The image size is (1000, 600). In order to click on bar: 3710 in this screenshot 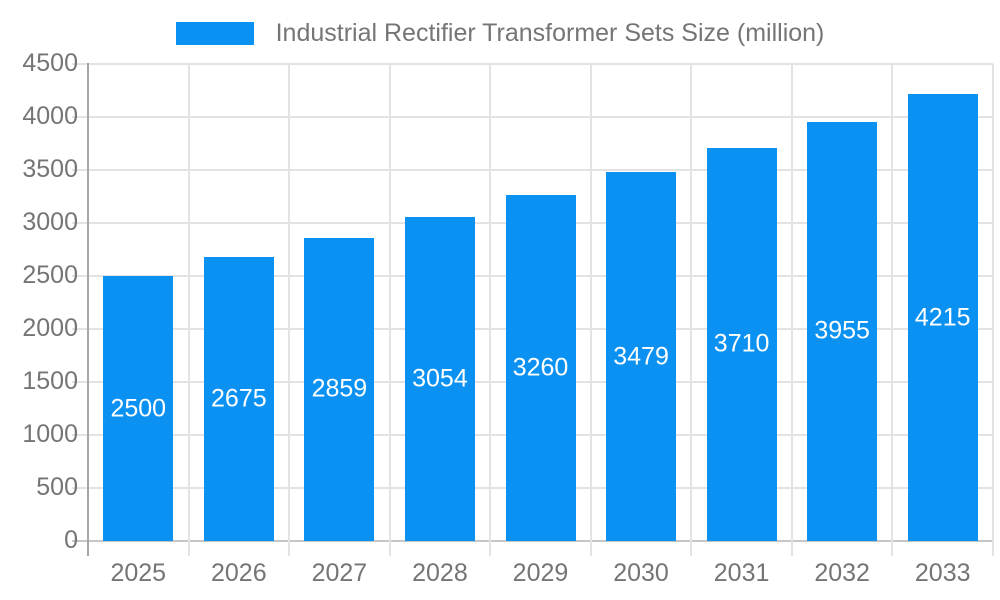, I will do `click(741, 344)`.